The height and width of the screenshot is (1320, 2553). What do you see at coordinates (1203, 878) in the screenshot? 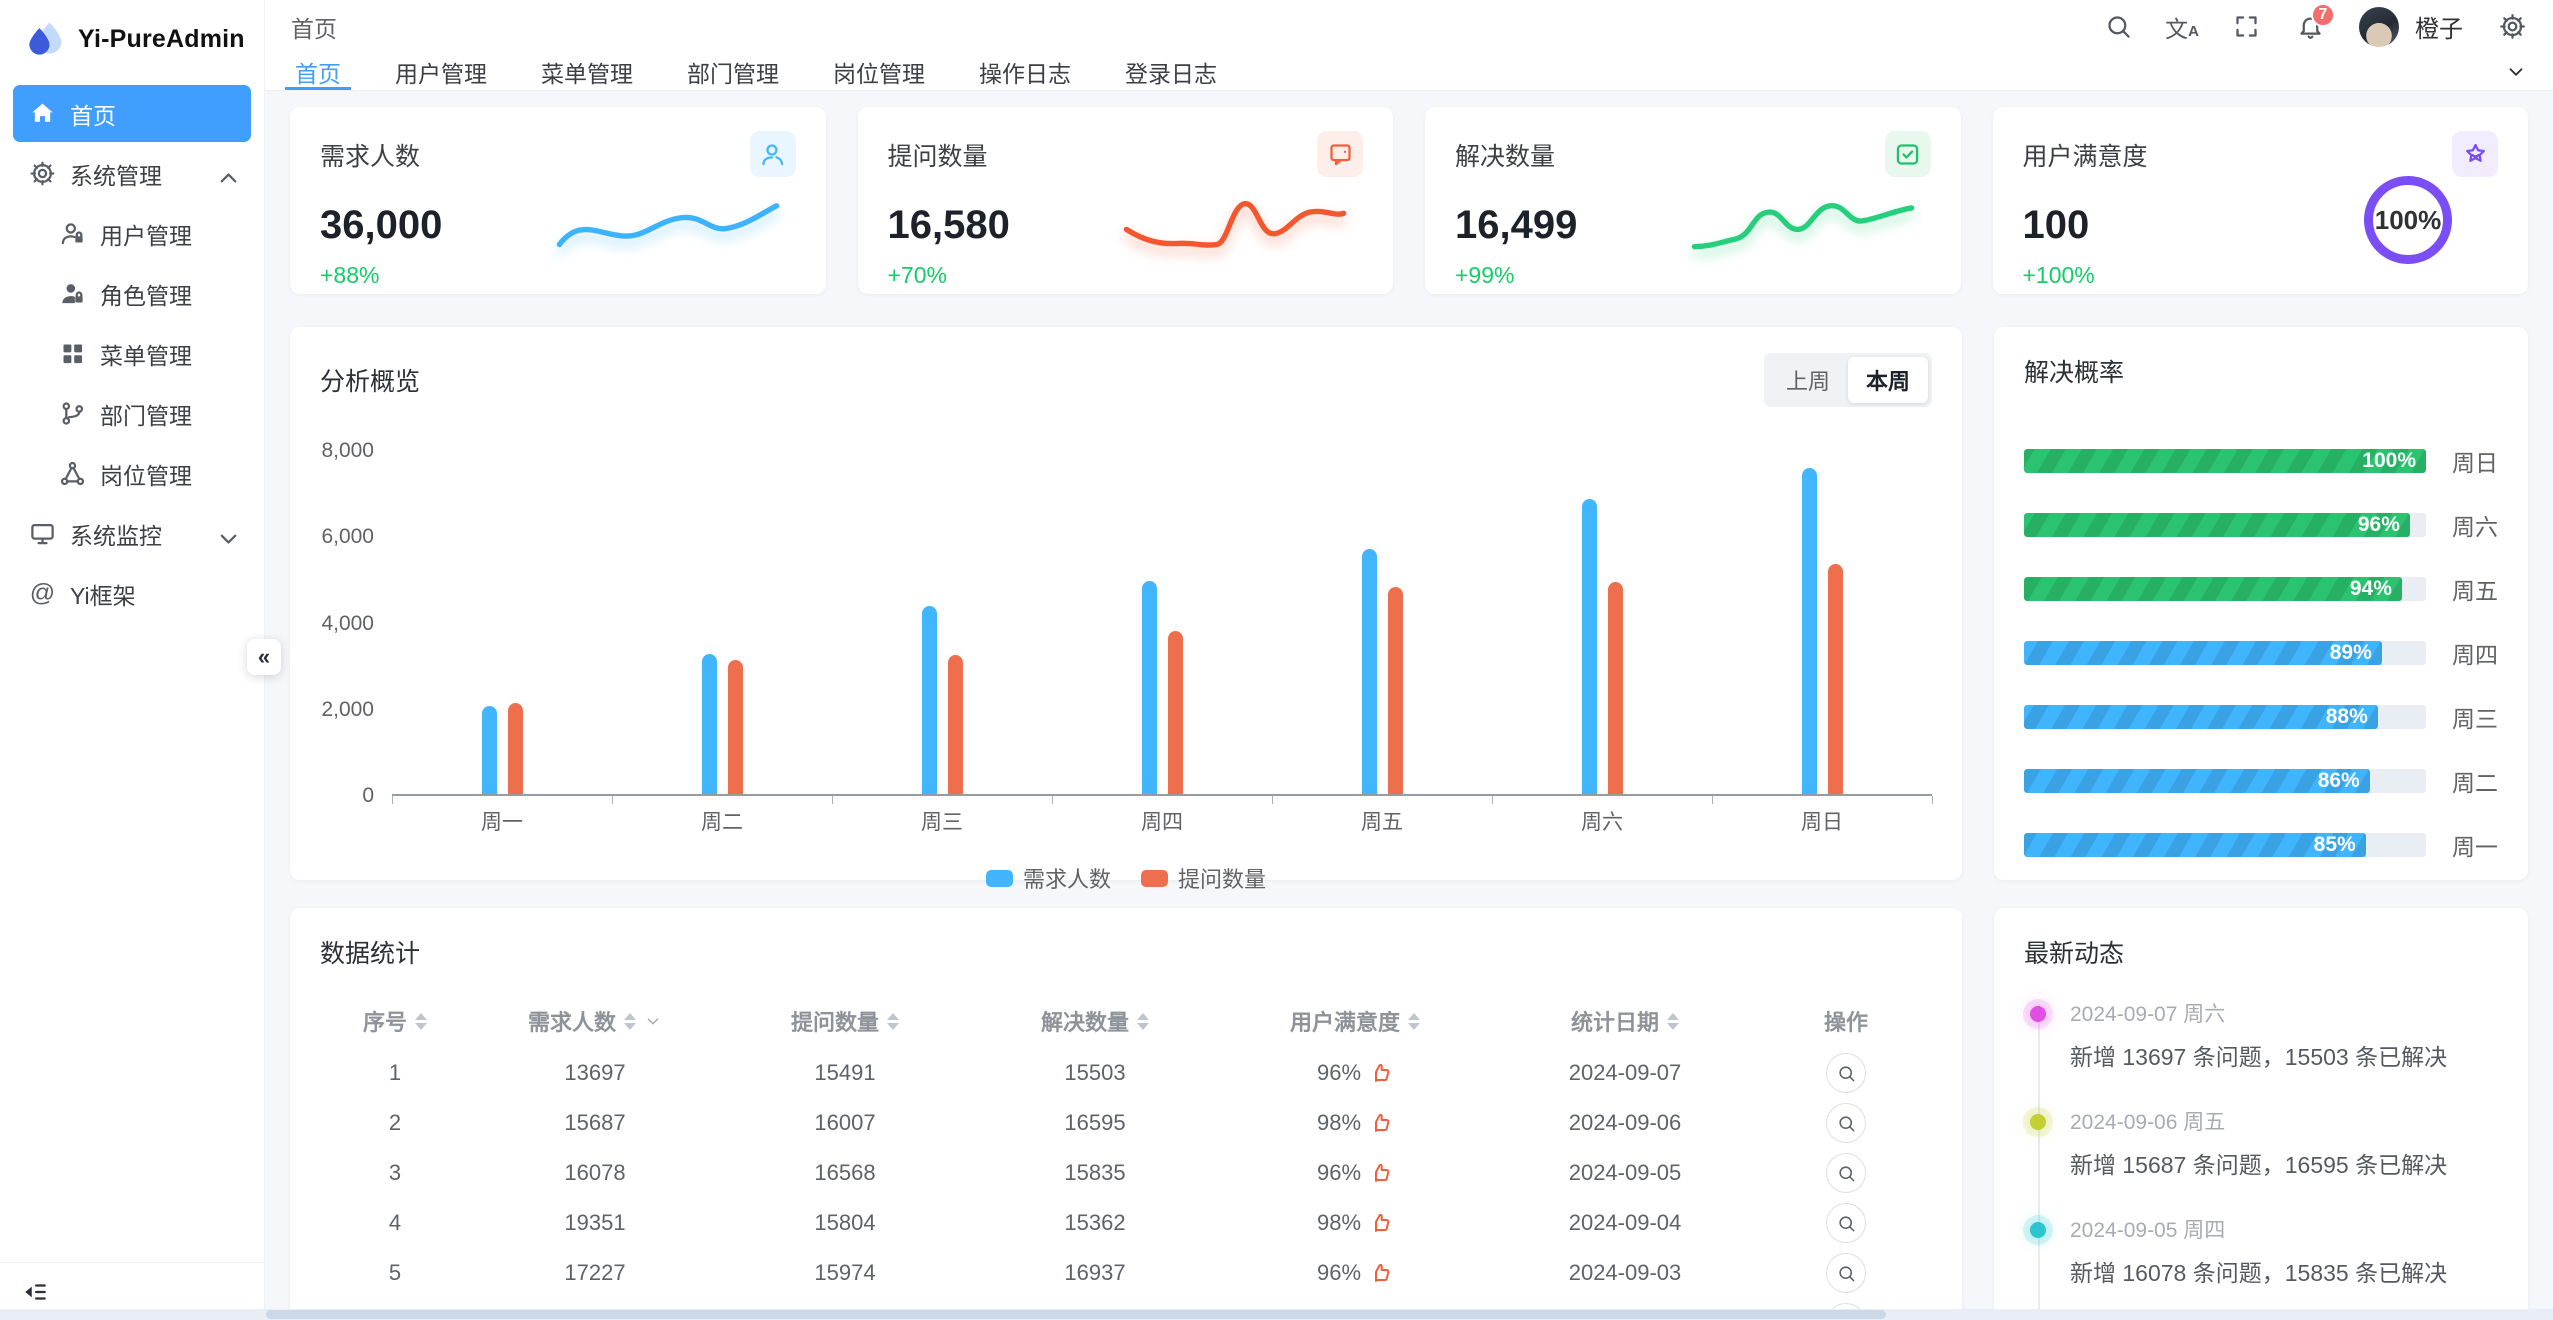
I see `legend-item-提问数量: 提问数量` at bounding box center [1203, 878].